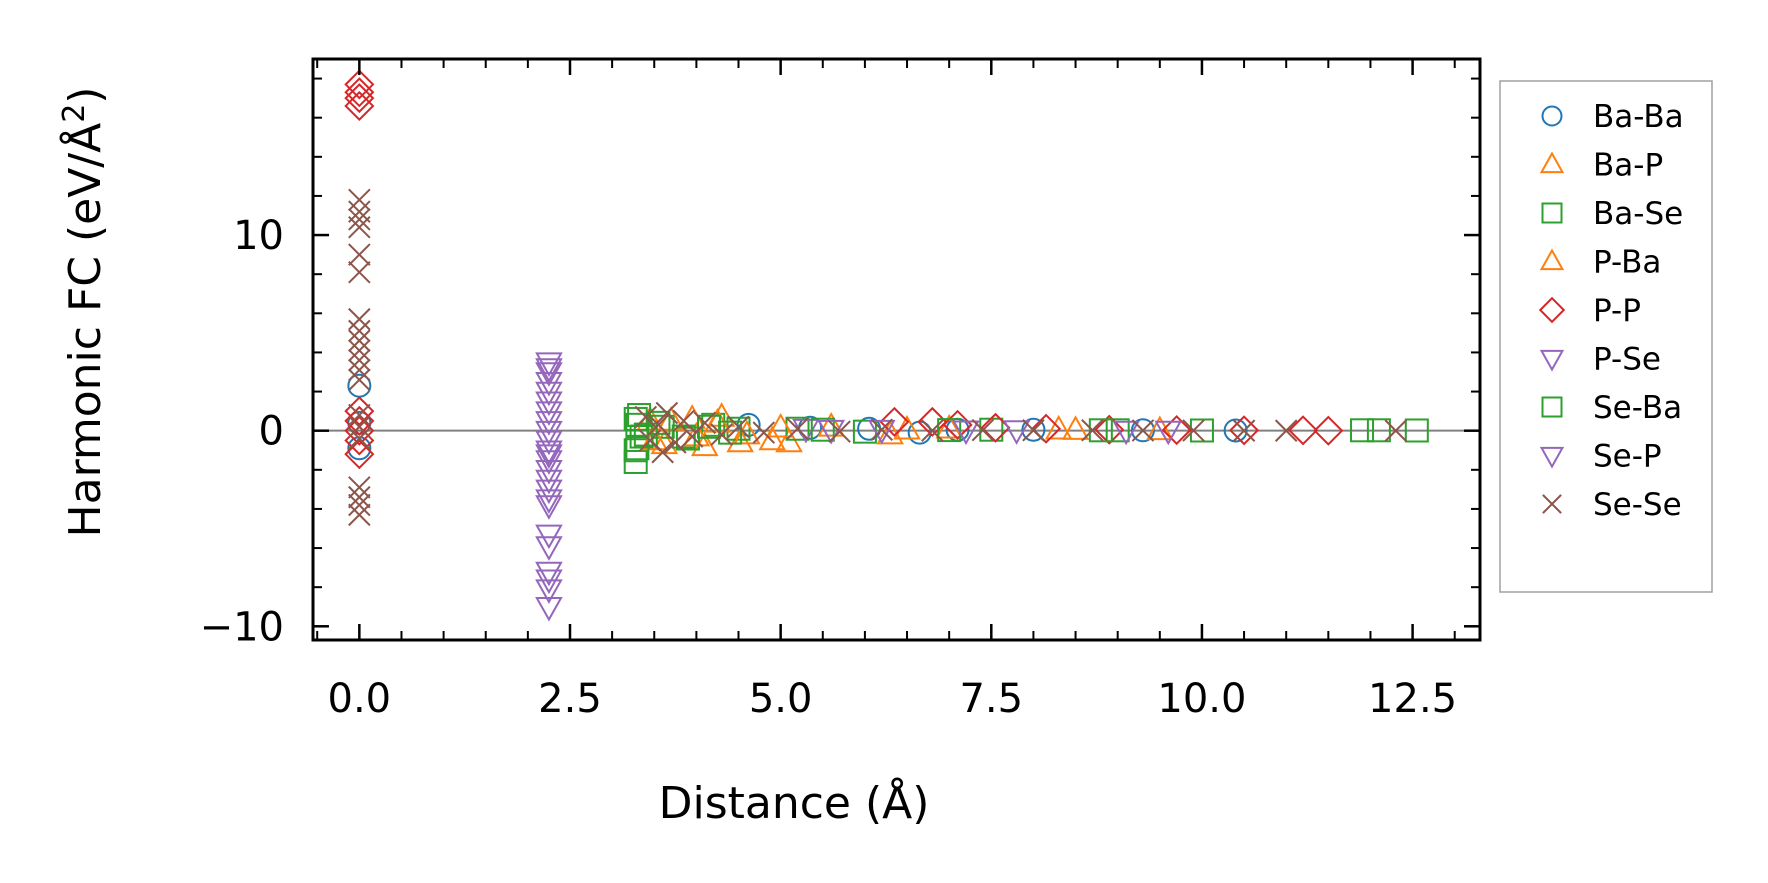  I want to click on x-tick-label: 5.0, so click(781, 699).